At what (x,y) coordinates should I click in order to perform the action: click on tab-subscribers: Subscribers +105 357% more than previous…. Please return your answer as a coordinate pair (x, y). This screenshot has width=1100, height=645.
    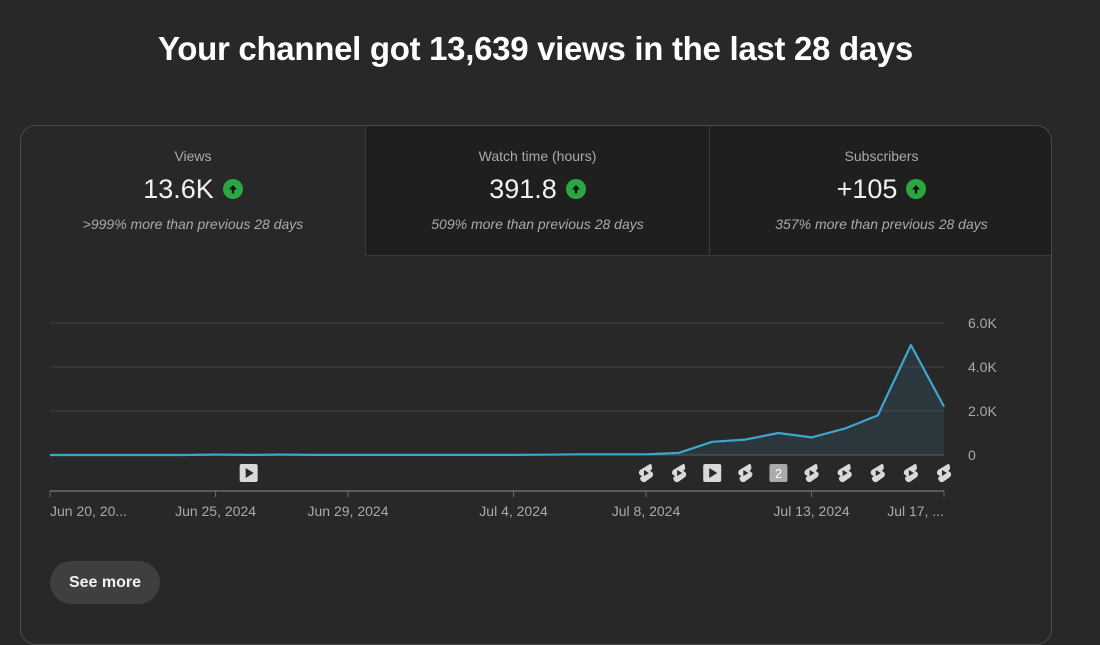
    Looking at the image, I should click on (880, 191).